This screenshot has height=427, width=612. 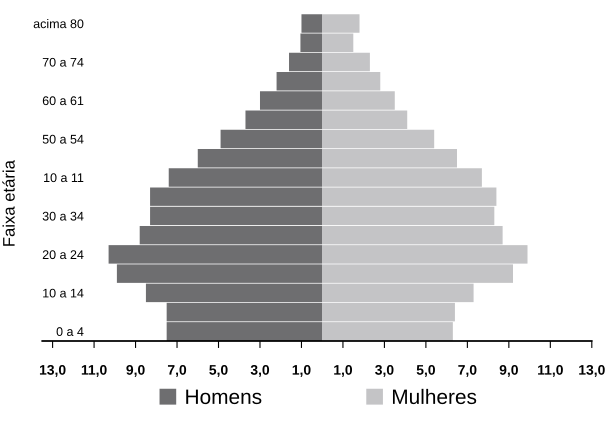 What do you see at coordinates (70, 331) in the screenshot?
I see `y-tick-label: 0 a 4` at bounding box center [70, 331].